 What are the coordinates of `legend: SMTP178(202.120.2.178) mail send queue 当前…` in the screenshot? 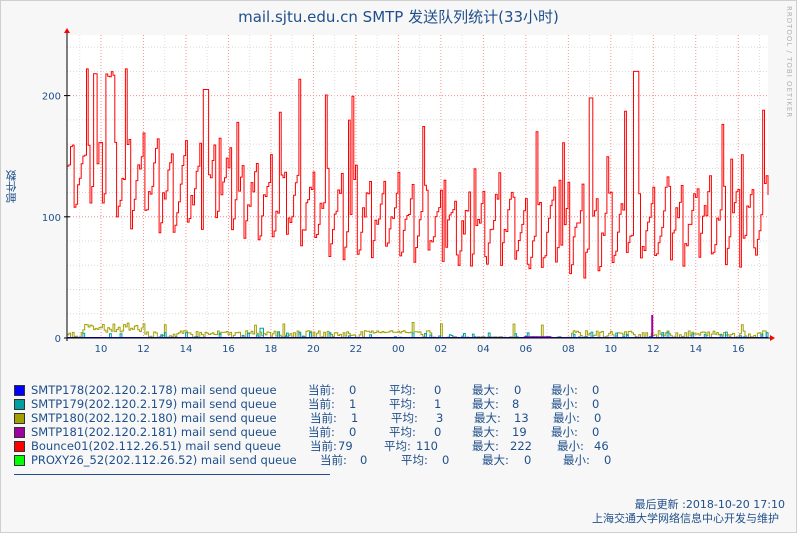 It's located at (312, 425).